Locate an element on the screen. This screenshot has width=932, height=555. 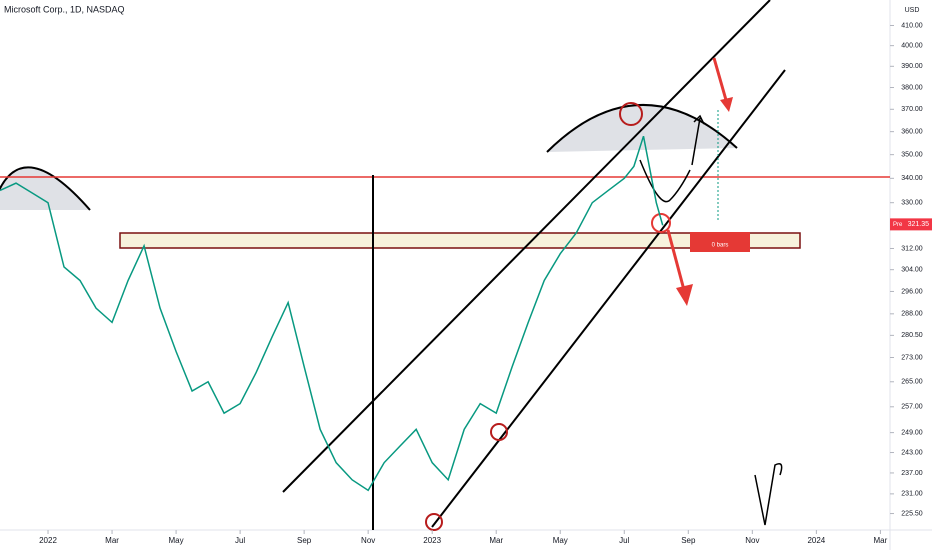
scribble-bottom is located at coordinates (768, 494).